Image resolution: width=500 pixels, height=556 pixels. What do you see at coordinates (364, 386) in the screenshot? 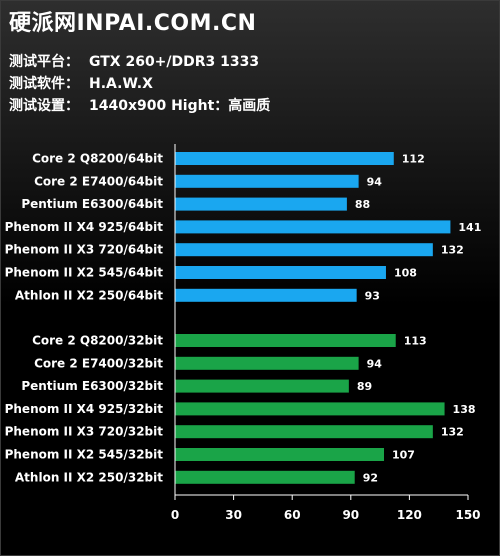
I see `bar-value-label: 89` at bounding box center [364, 386].